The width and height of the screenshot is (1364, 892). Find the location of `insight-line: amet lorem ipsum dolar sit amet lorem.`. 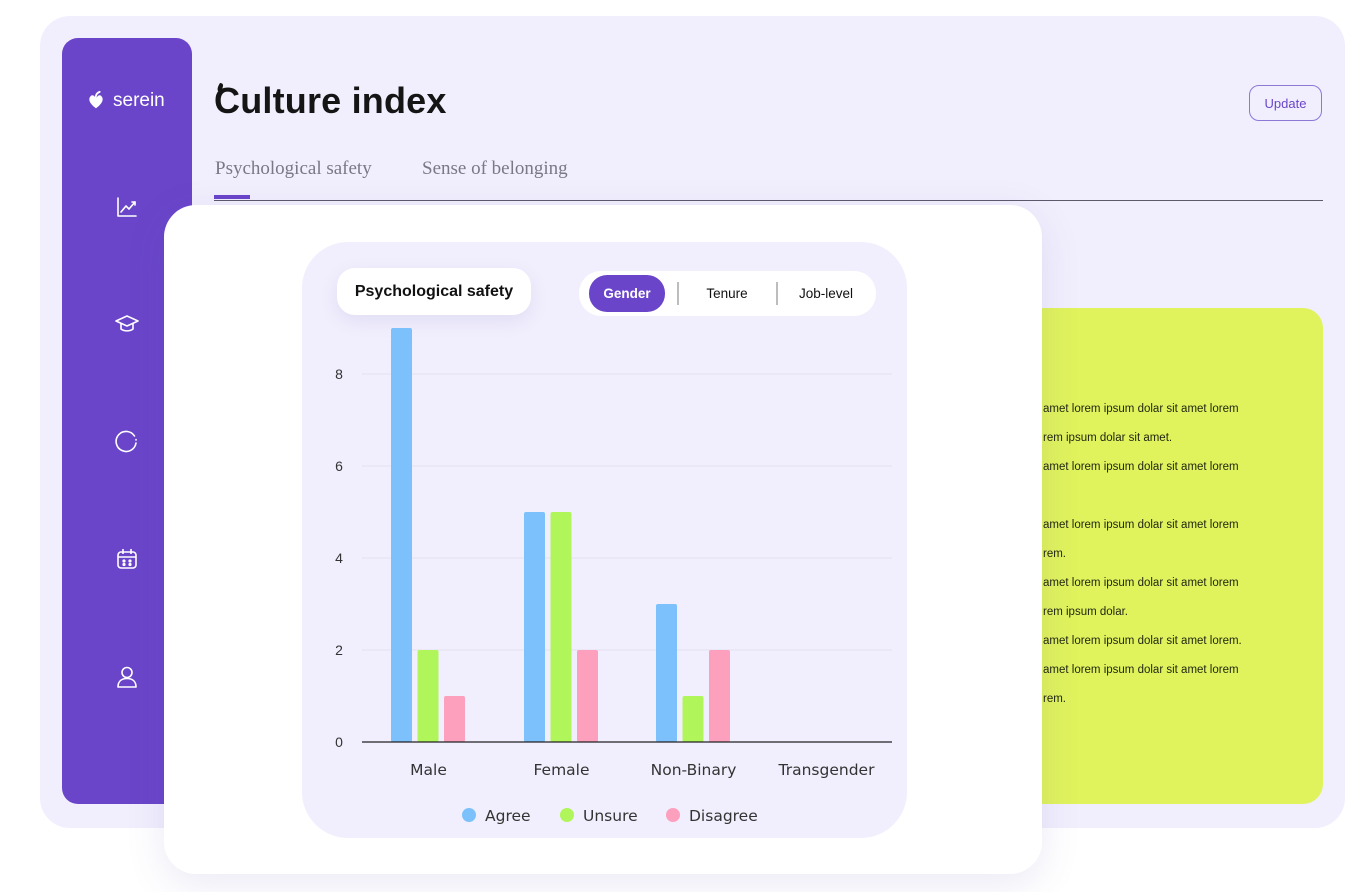

insight-line: amet lorem ipsum dolar sit amet lorem. is located at coordinates (1142, 641).